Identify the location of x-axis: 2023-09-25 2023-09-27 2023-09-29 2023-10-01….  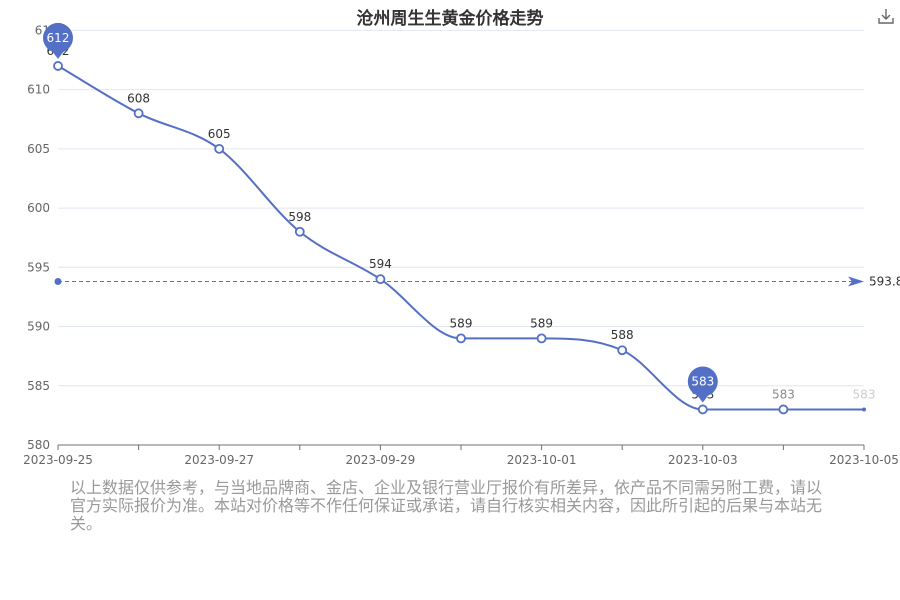
(461, 455).